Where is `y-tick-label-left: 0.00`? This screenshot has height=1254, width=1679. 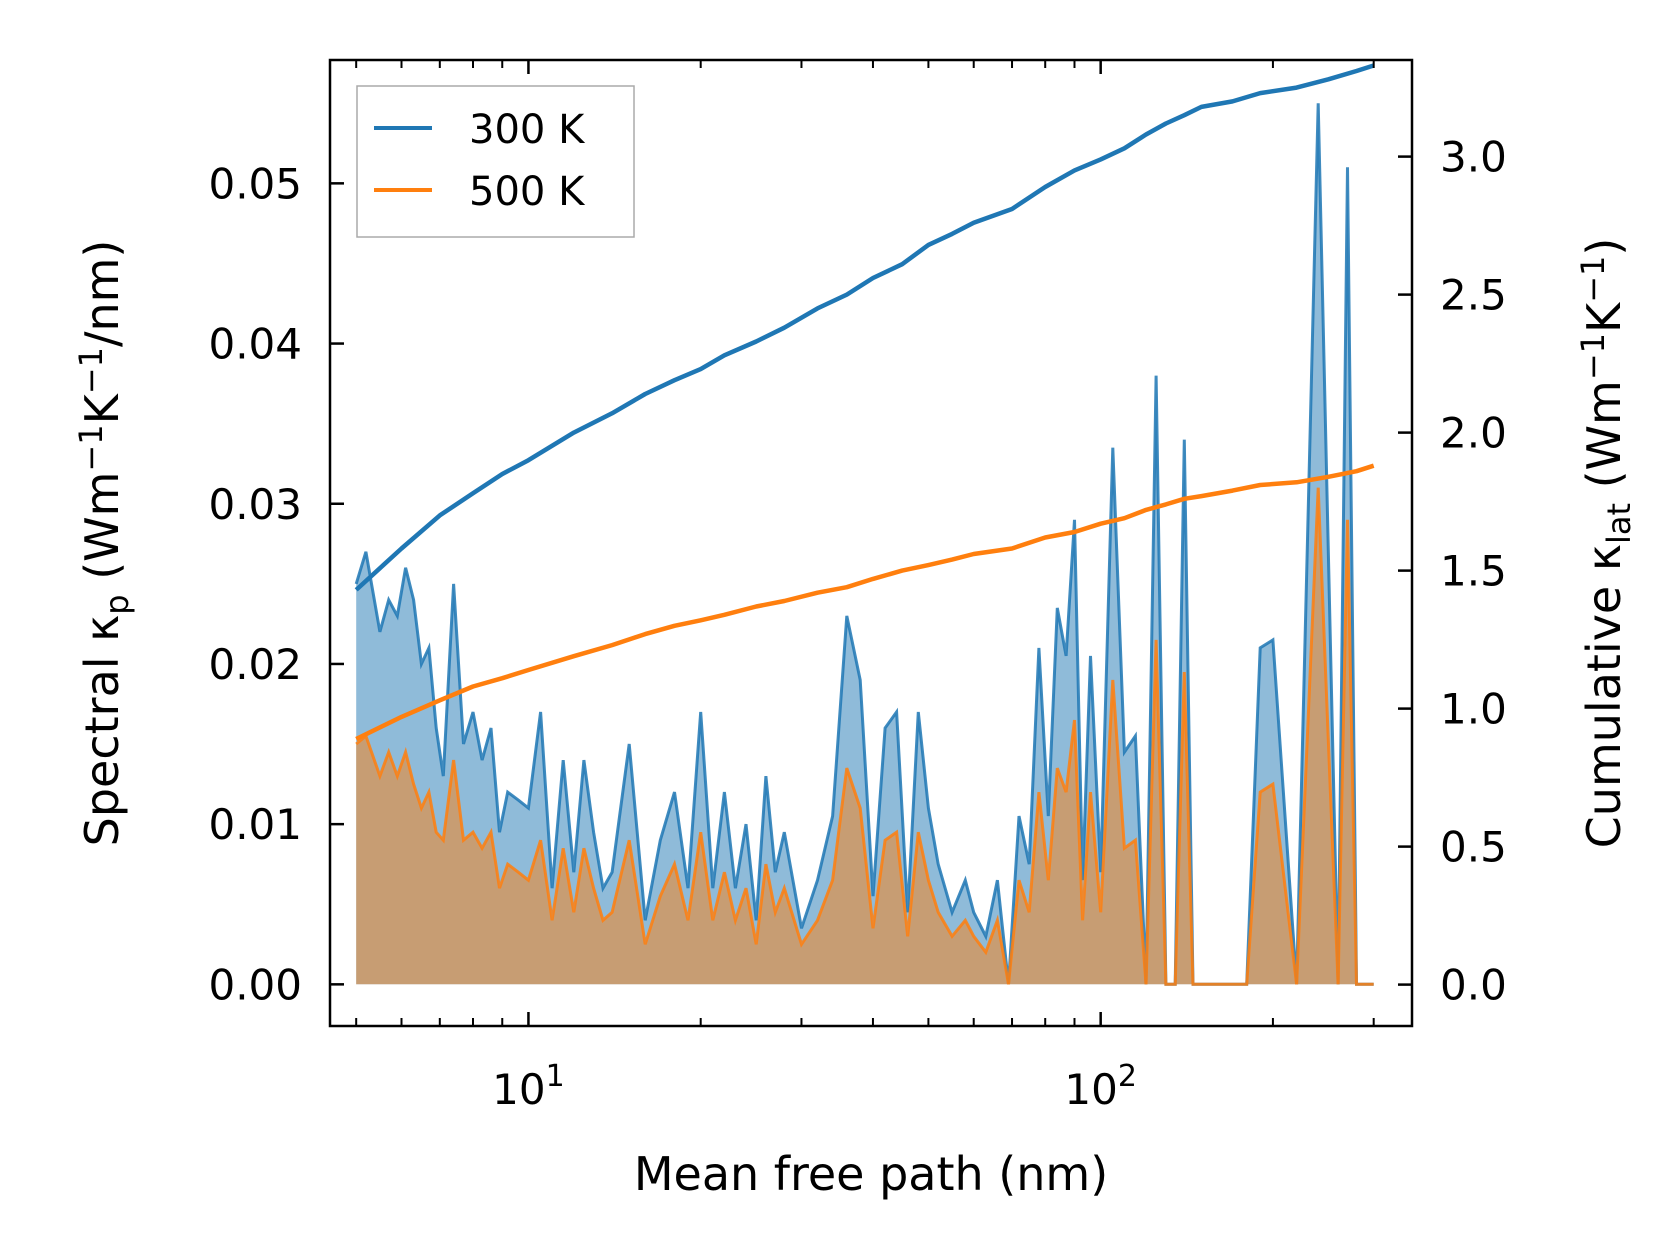 y-tick-label-left: 0.00 is located at coordinates (255, 984).